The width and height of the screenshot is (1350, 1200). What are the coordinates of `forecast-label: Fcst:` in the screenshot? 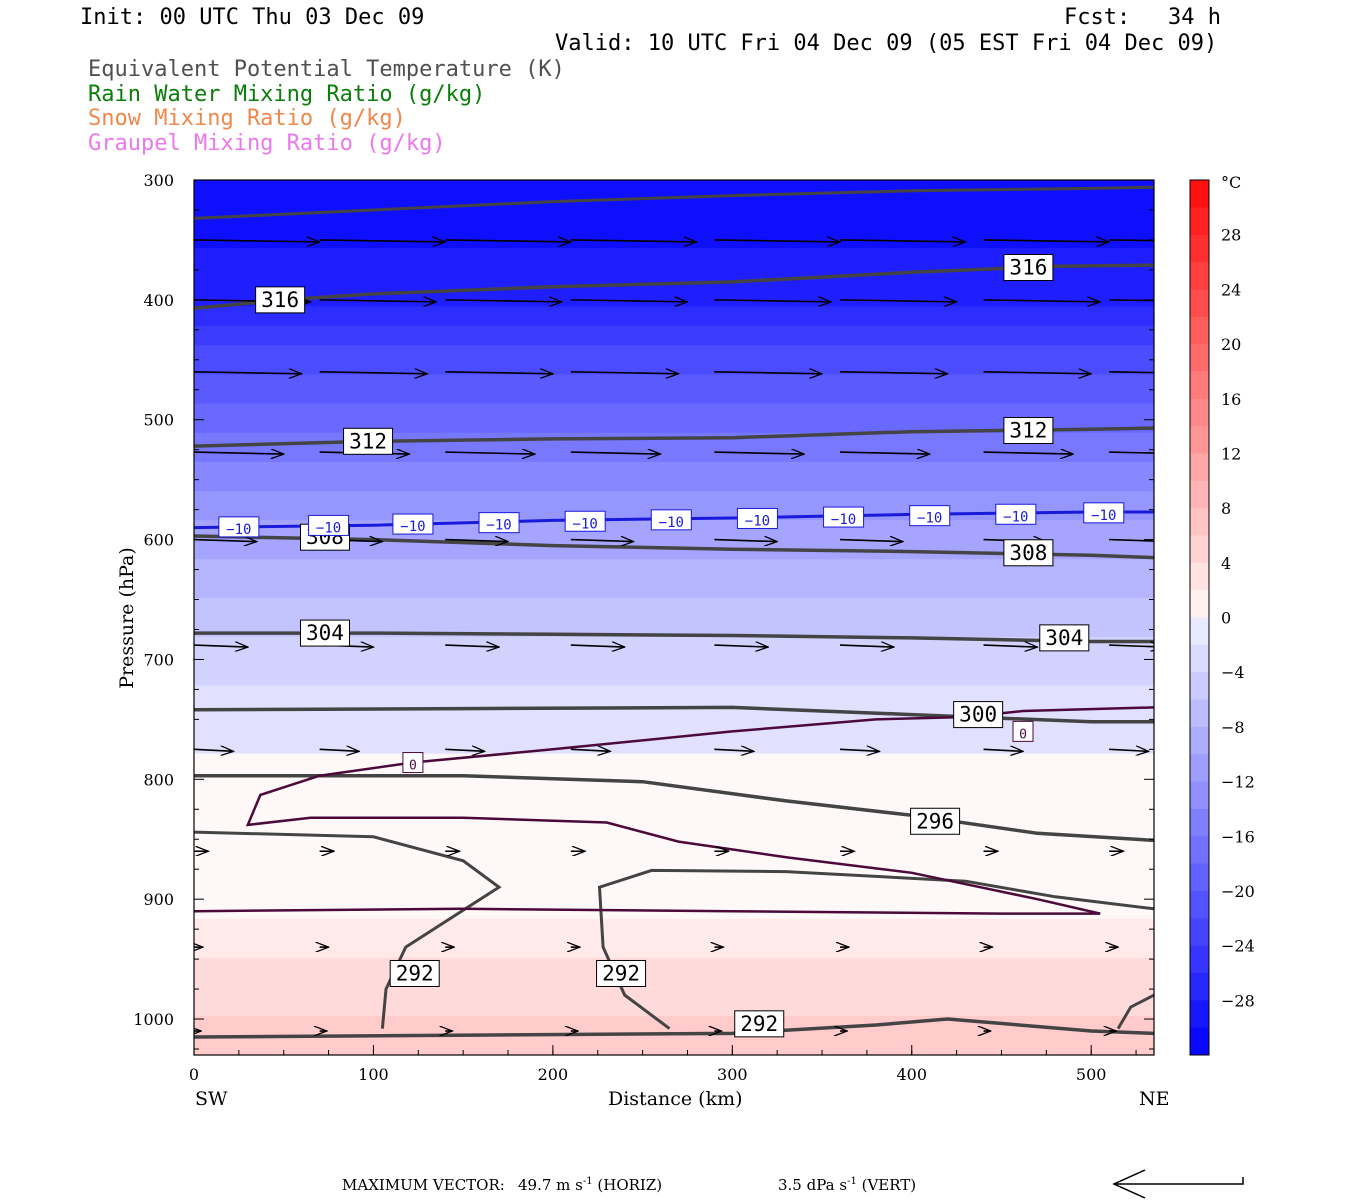 It's located at (1097, 17).